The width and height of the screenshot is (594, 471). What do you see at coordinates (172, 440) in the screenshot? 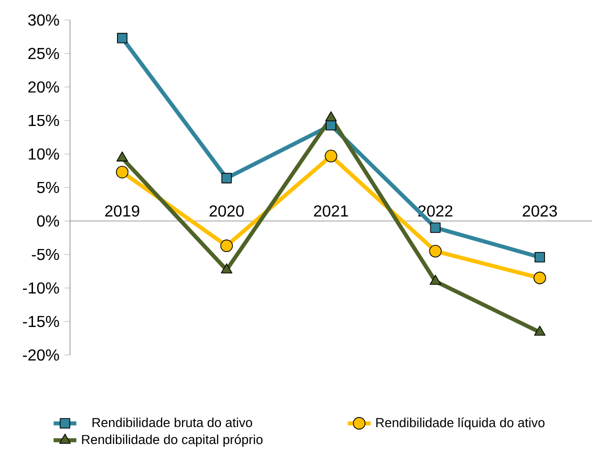
I see `legend-label: Rendibilidade do capital próprio` at bounding box center [172, 440].